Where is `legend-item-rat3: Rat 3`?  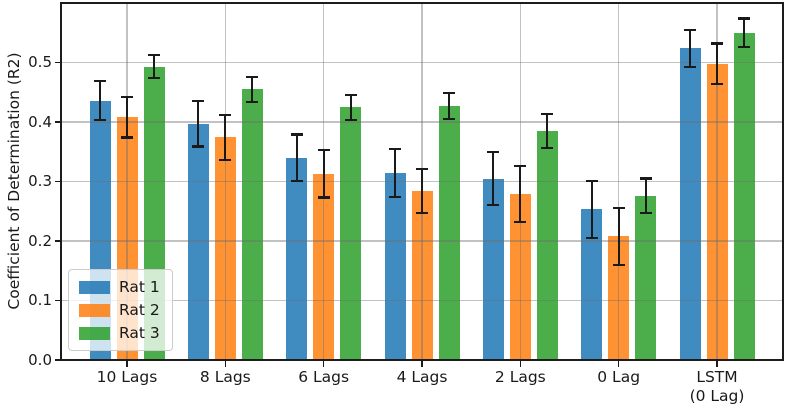
legend-item-rat3: Rat 3 is located at coordinates (119, 333).